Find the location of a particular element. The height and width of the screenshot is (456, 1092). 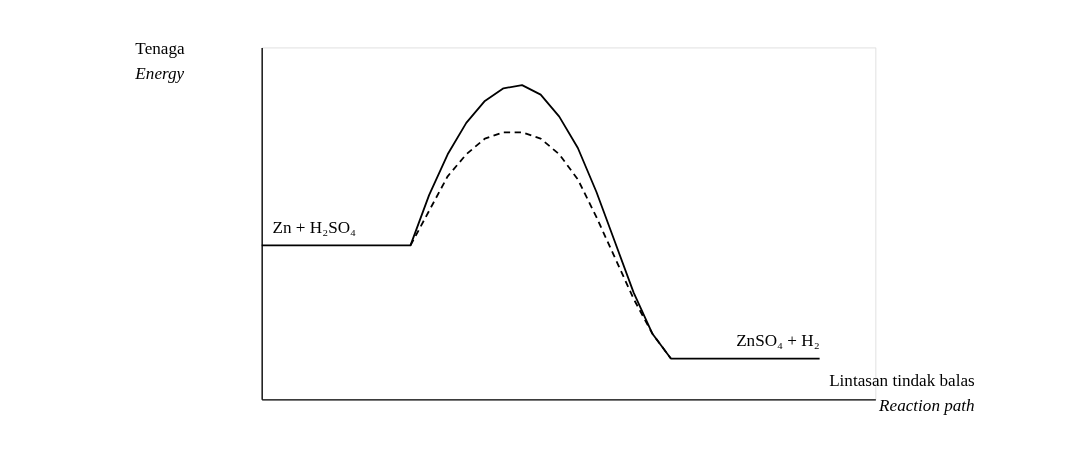

annotation: Zn + H₂SO₄ is located at coordinates (314, 227).